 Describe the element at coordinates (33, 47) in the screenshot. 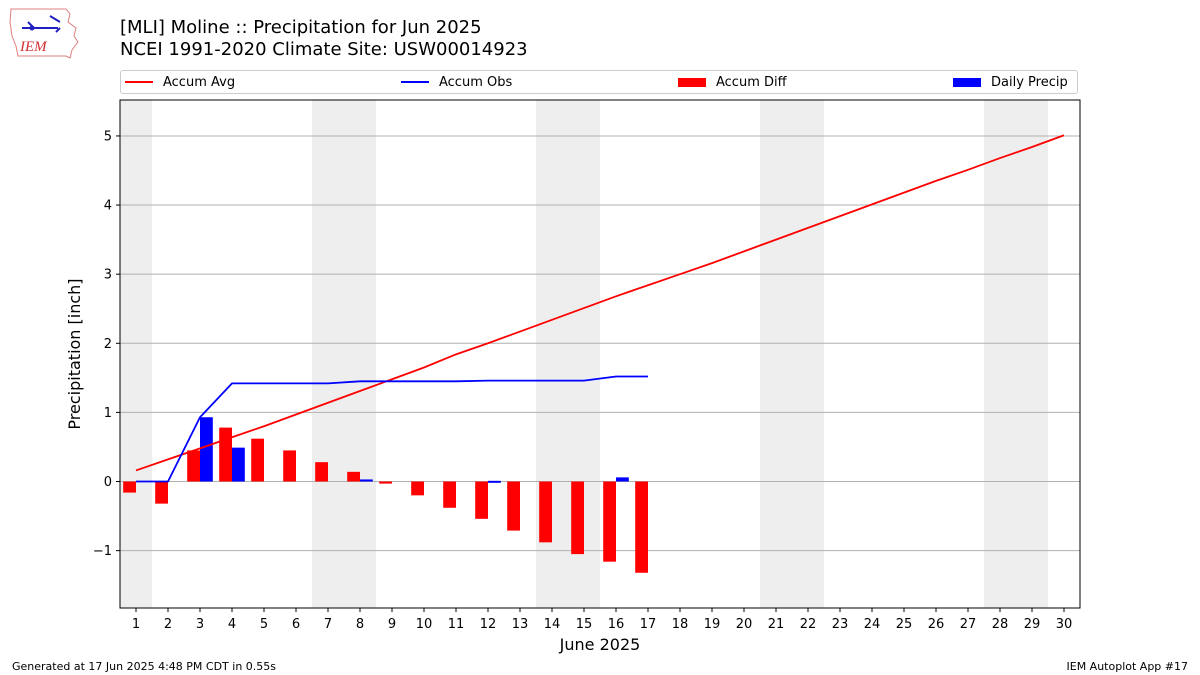

I see `logo-text: IEM` at that location.